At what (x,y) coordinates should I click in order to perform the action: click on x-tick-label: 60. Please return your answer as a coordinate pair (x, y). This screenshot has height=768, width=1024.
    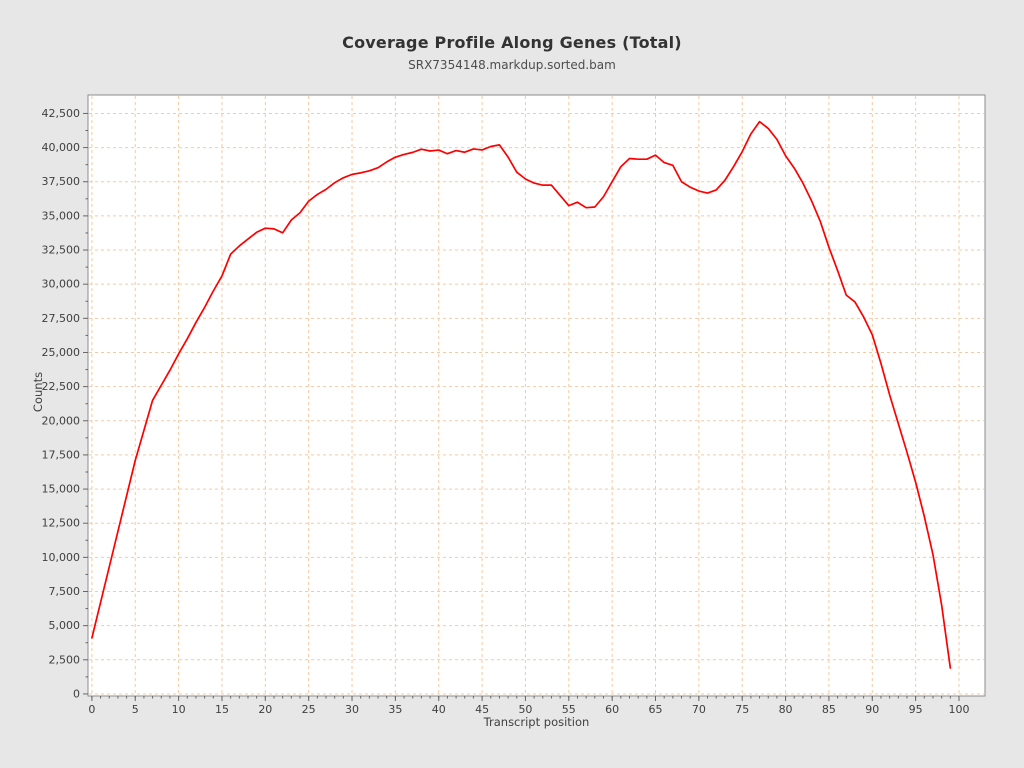
    Looking at the image, I should click on (612, 709).